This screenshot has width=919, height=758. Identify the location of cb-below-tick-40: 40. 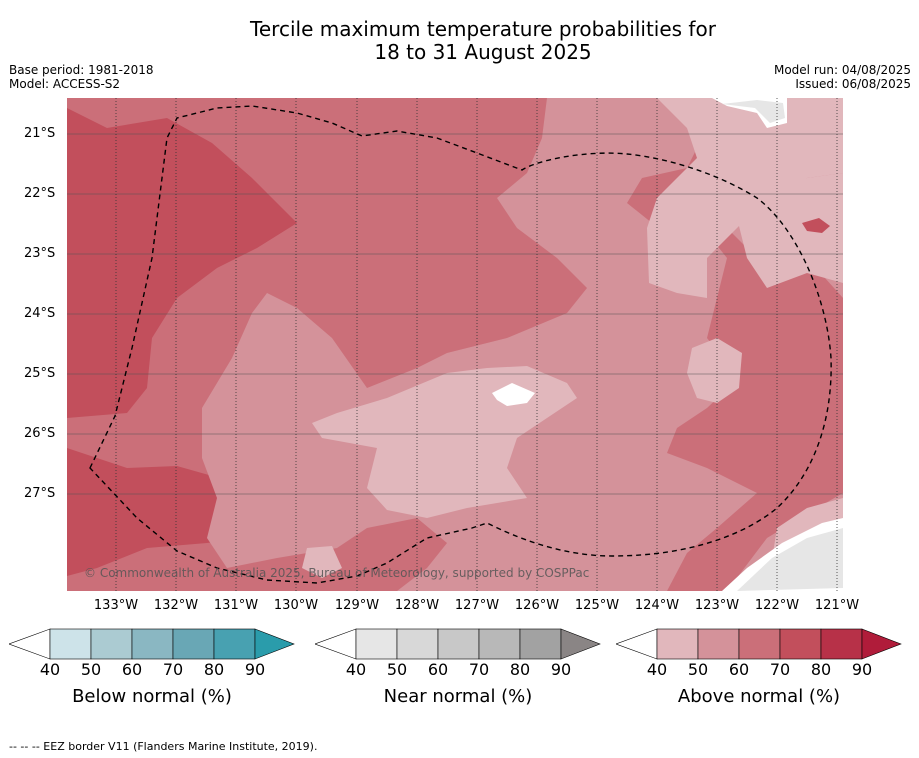
(50, 669).